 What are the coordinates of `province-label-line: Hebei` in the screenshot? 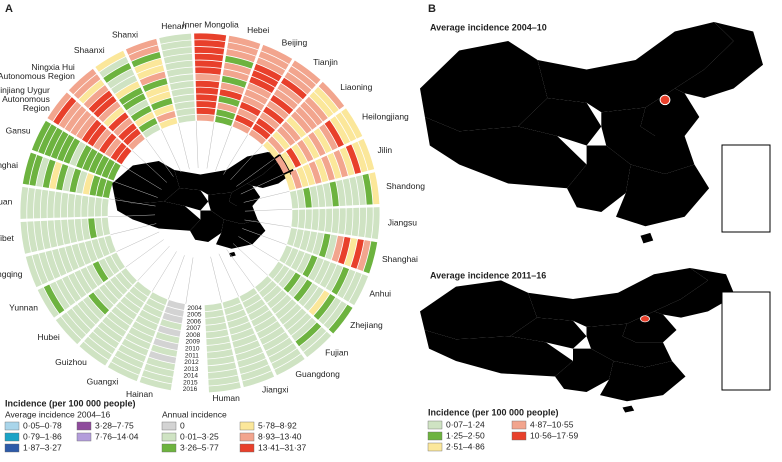 It's located at (258, 30).